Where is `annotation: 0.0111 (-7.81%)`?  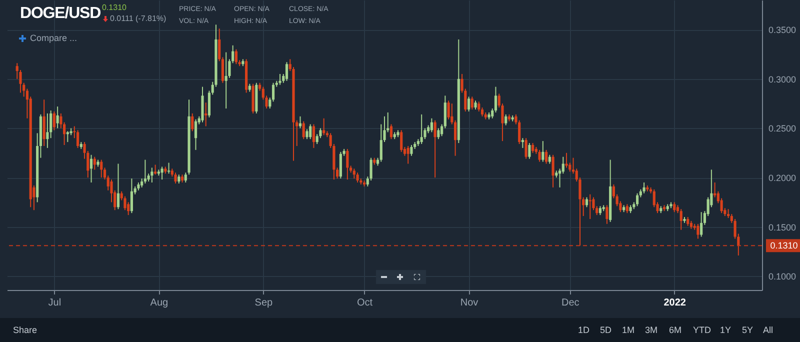 annotation: 0.0111 (-7.81%) is located at coordinates (138, 18).